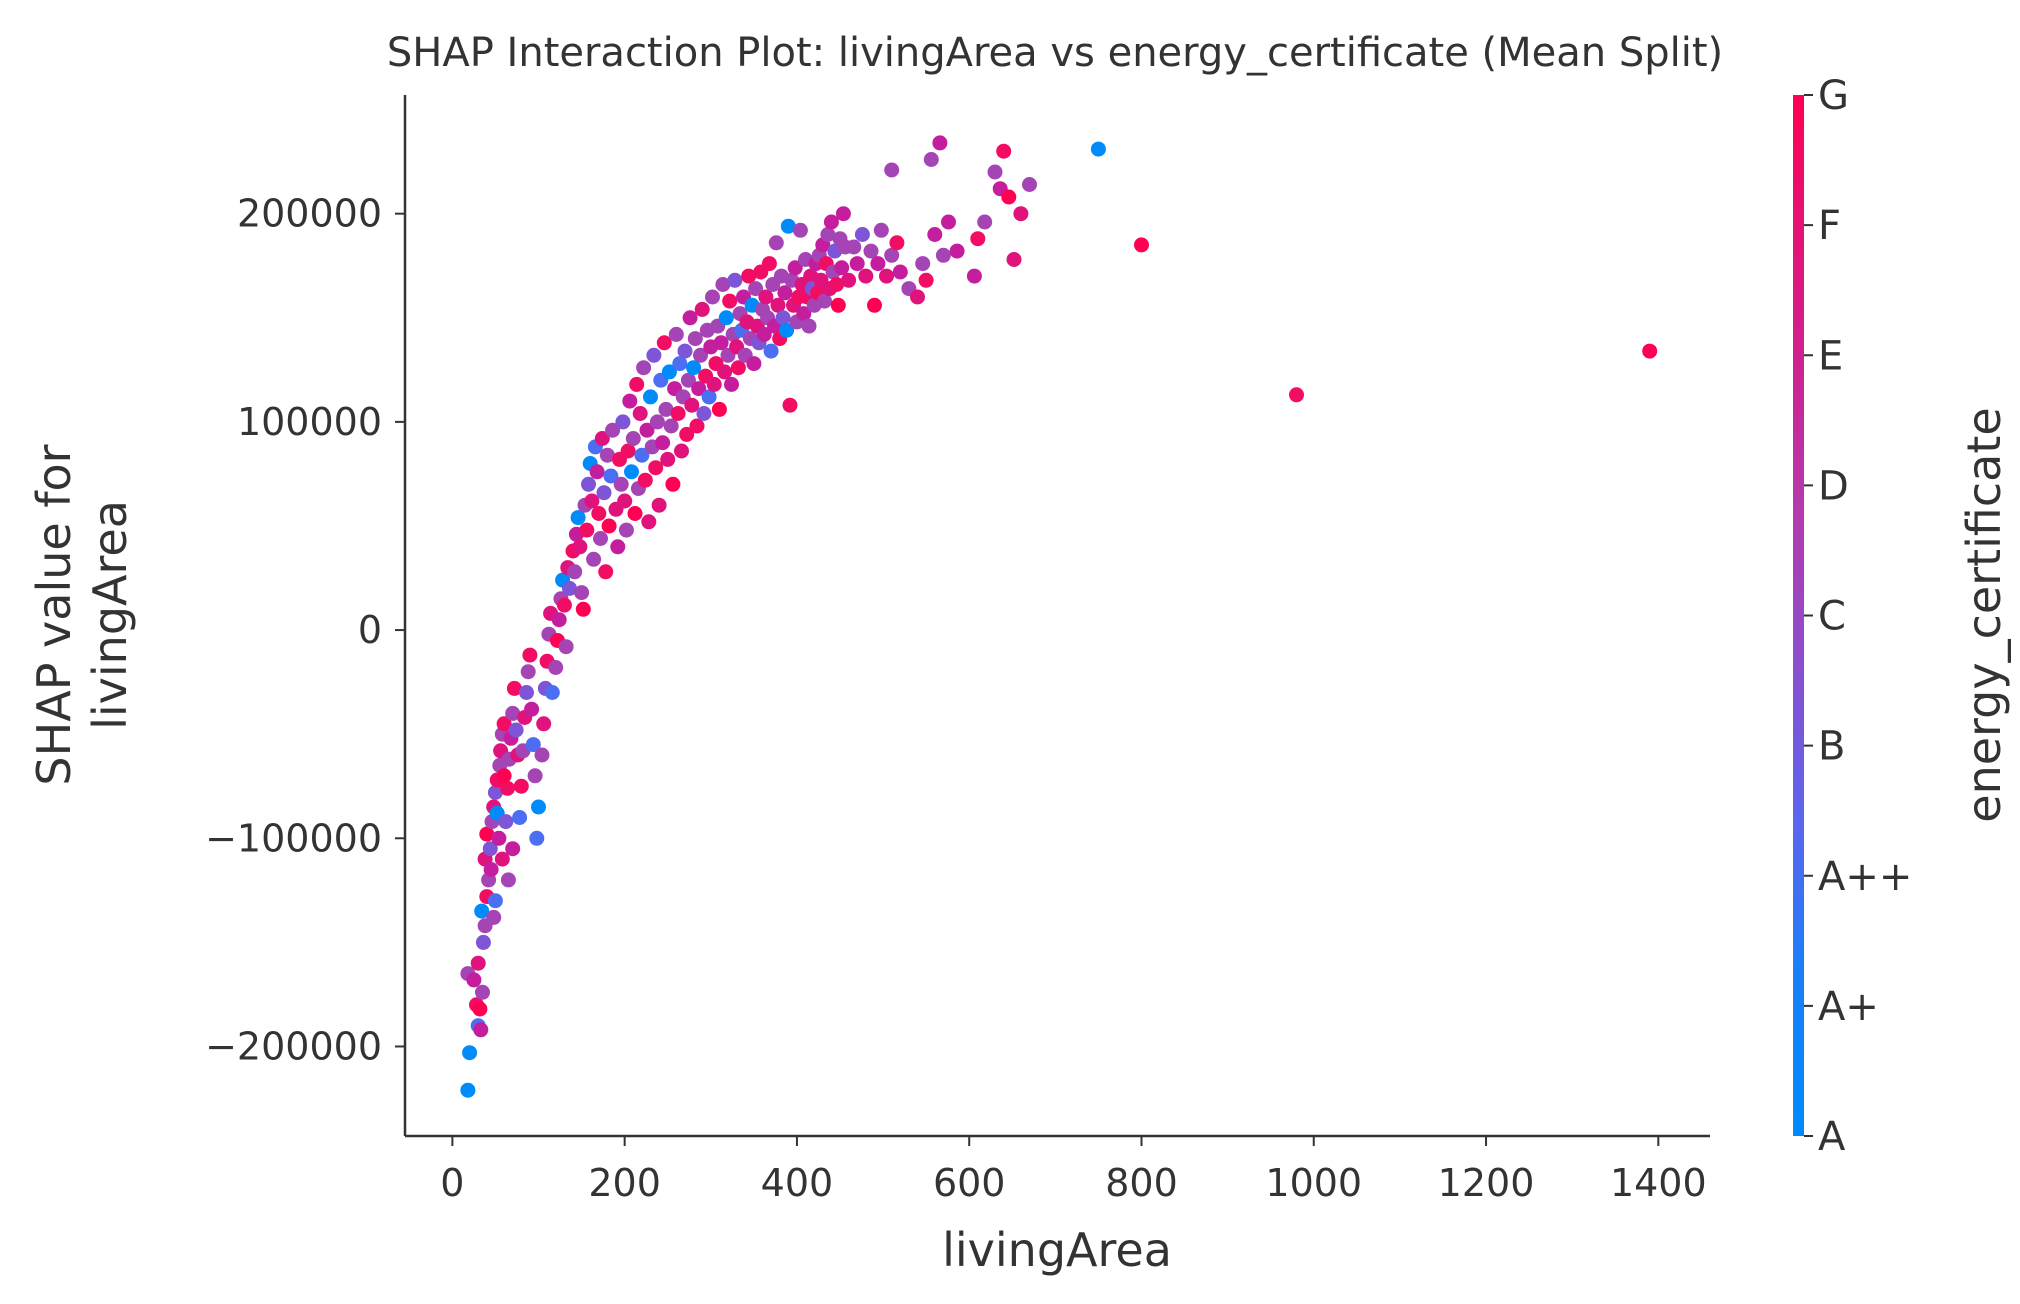  What do you see at coordinates (309, 422) in the screenshot?
I see `y-tick-label: 100000` at bounding box center [309, 422].